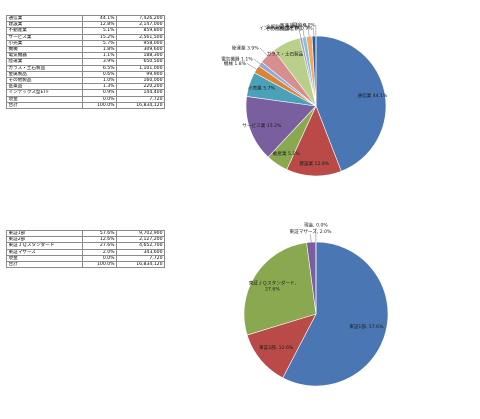 The image size is (480, 419). I want to click on table-row: 建設業 12.8% 2,147,000, so click(85, 25).